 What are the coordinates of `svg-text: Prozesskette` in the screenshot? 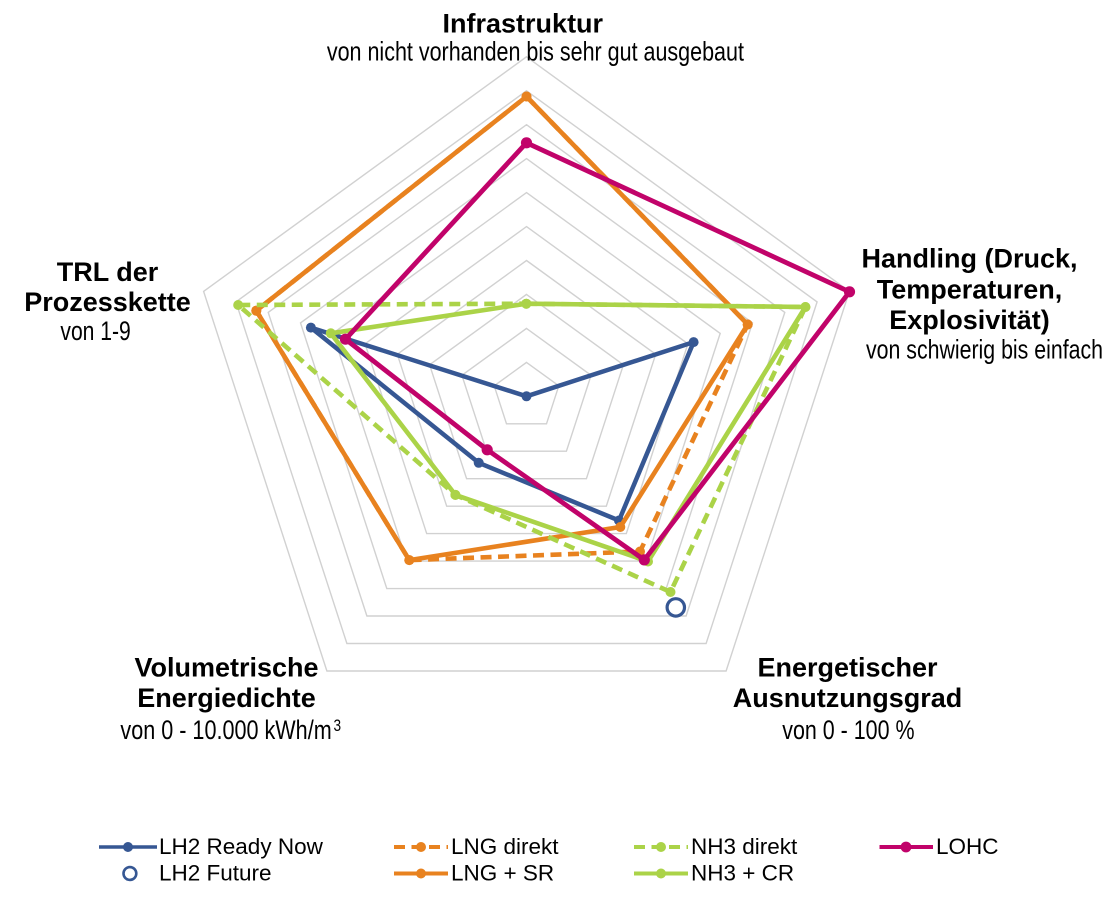 It's located at (107, 302).